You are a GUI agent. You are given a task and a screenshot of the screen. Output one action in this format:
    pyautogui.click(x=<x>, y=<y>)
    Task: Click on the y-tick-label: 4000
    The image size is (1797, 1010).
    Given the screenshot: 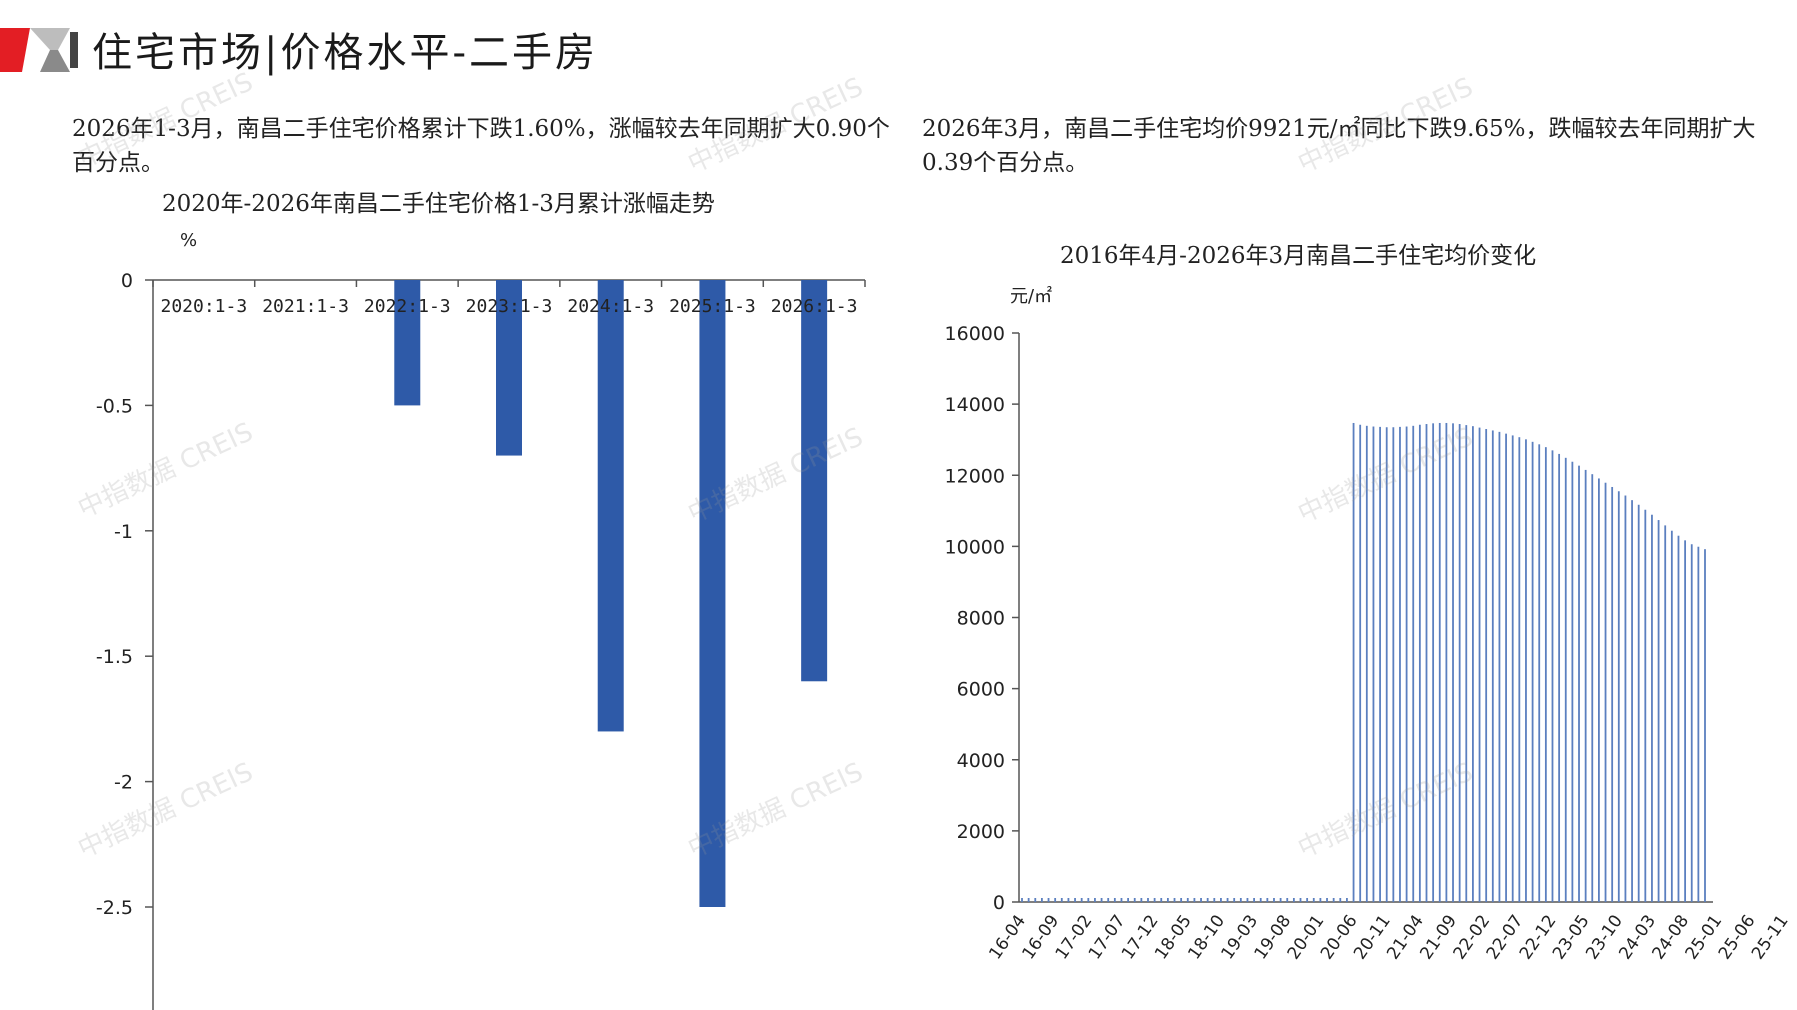 What is the action you would take?
    pyautogui.click(x=981, y=761)
    